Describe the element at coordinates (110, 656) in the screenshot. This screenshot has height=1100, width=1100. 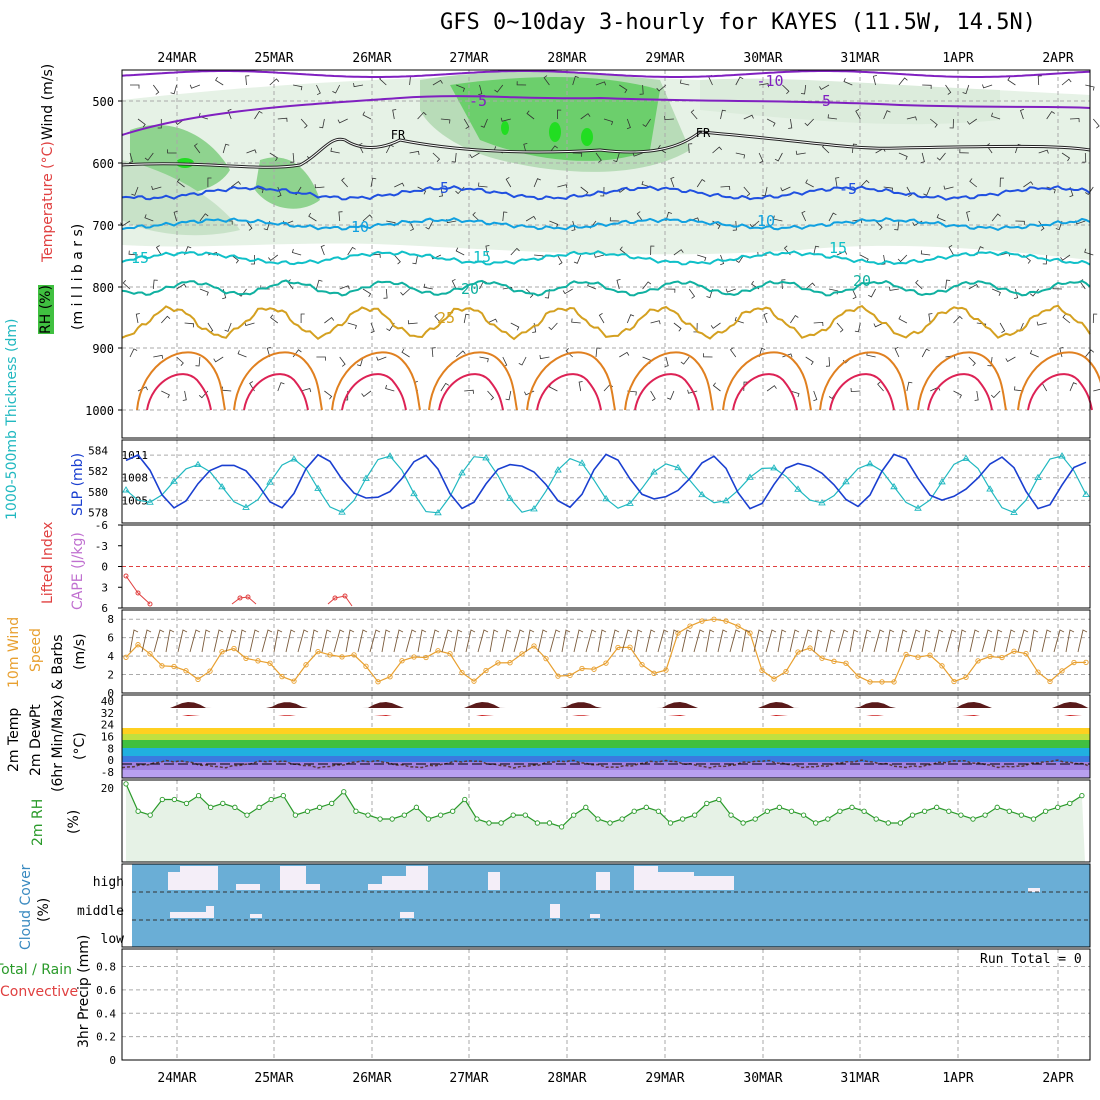
I see `wind-tick-4: 4` at that location.